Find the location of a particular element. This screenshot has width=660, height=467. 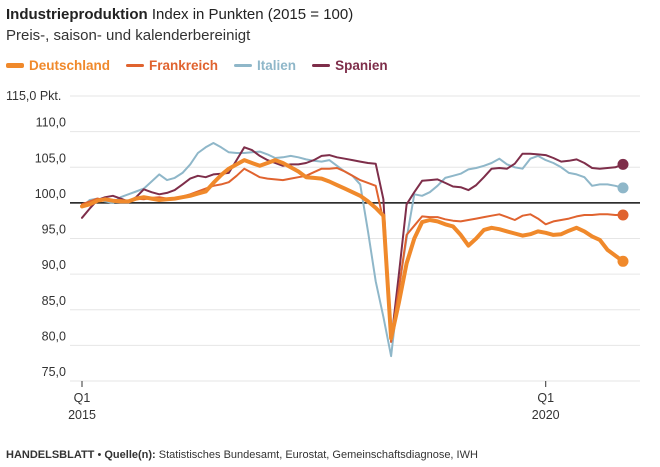

series-end-dots is located at coordinates (623, 212).